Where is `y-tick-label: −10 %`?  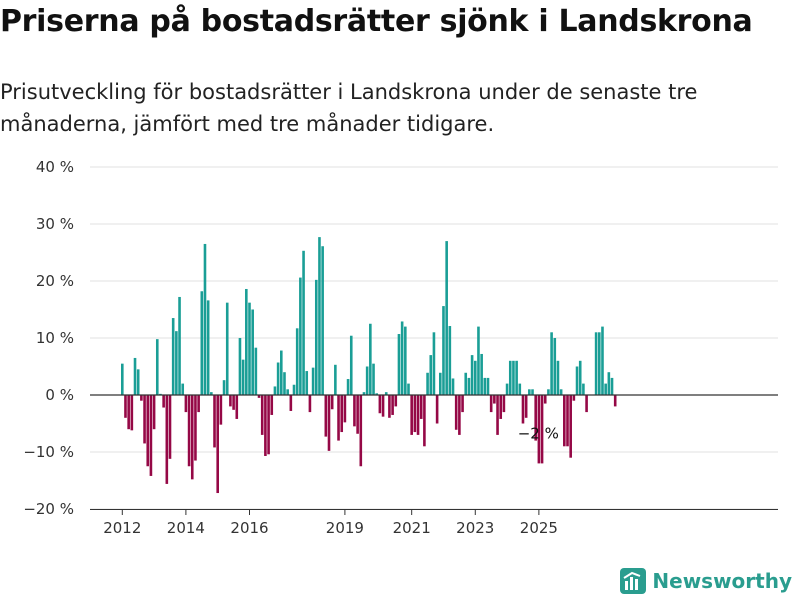
y-tick-label: −10 % is located at coordinates (48, 452).